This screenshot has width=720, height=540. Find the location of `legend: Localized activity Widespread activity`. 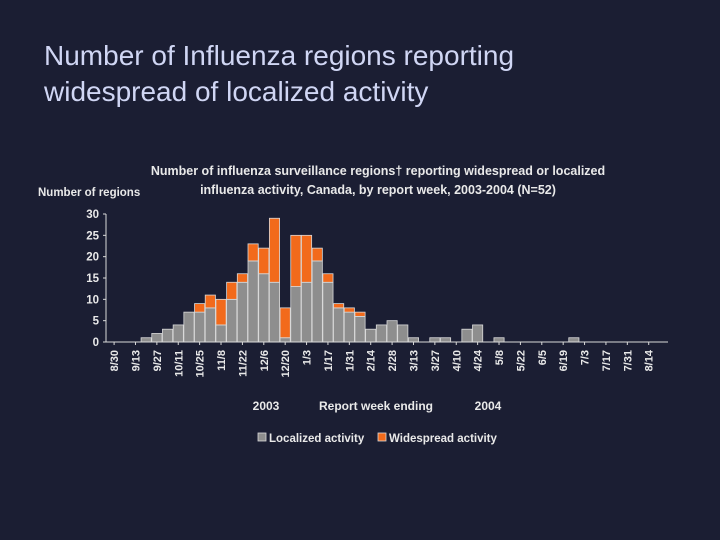

legend: Localized activity Widespread activity is located at coordinates (377, 438).